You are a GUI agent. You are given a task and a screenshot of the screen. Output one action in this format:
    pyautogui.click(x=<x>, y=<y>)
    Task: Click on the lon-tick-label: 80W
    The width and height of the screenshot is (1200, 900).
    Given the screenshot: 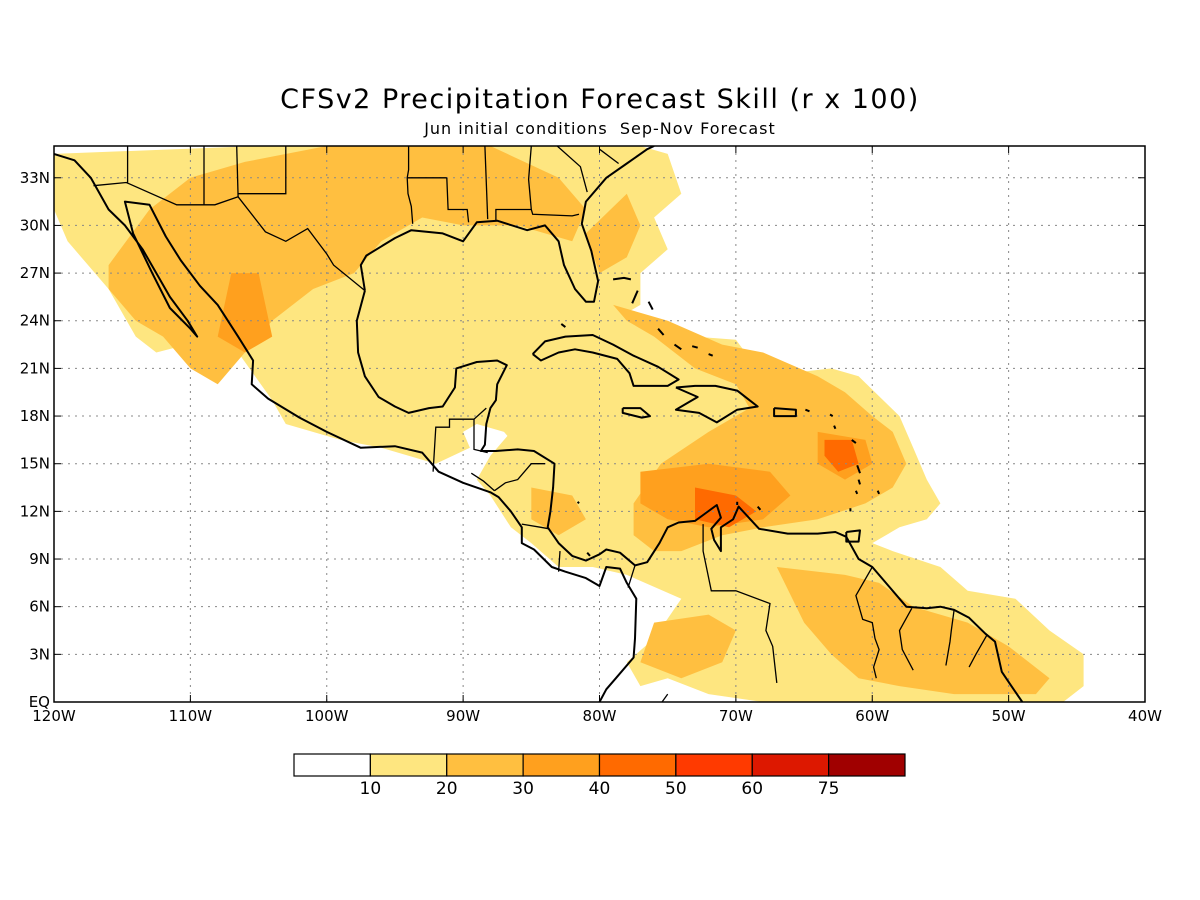 What is the action you would take?
    pyautogui.click(x=600, y=716)
    